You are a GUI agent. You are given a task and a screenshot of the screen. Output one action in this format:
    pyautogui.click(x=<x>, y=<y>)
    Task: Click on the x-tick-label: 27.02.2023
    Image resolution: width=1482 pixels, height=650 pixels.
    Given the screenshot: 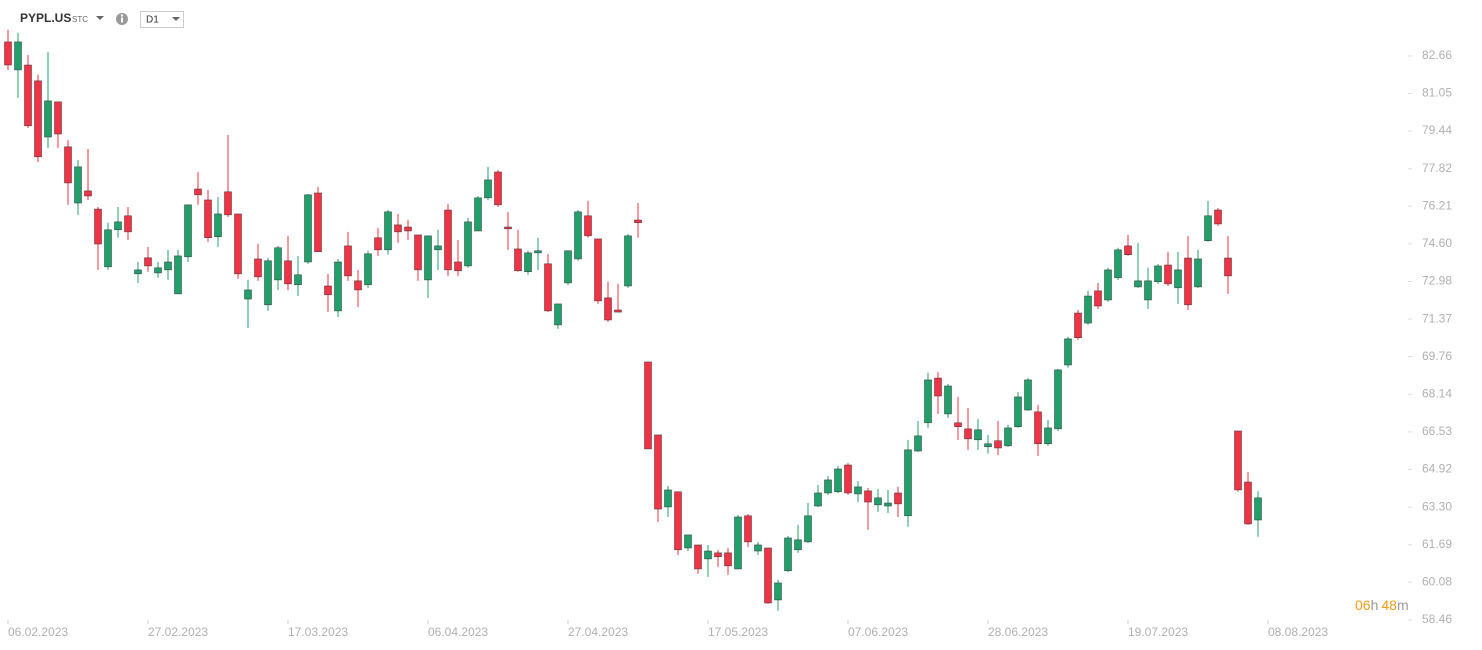 What is the action you would take?
    pyautogui.click(x=178, y=632)
    